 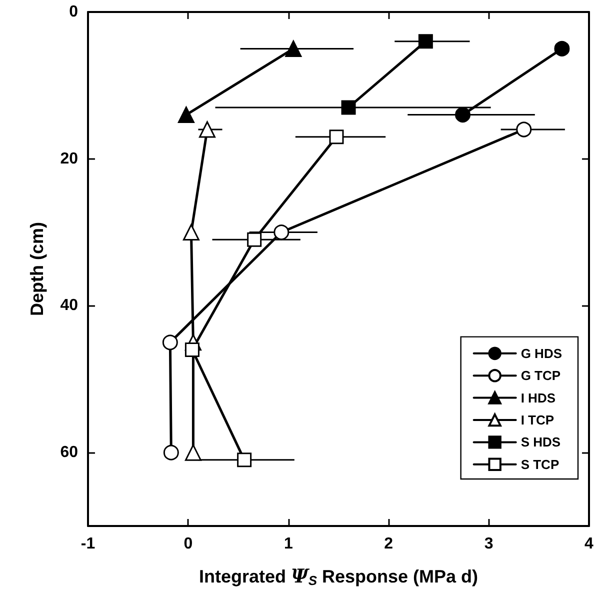 What do you see at coordinates (69, 159) in the screenshot?
I see `y-tick-label: 20` at bounding box center [69, 159].